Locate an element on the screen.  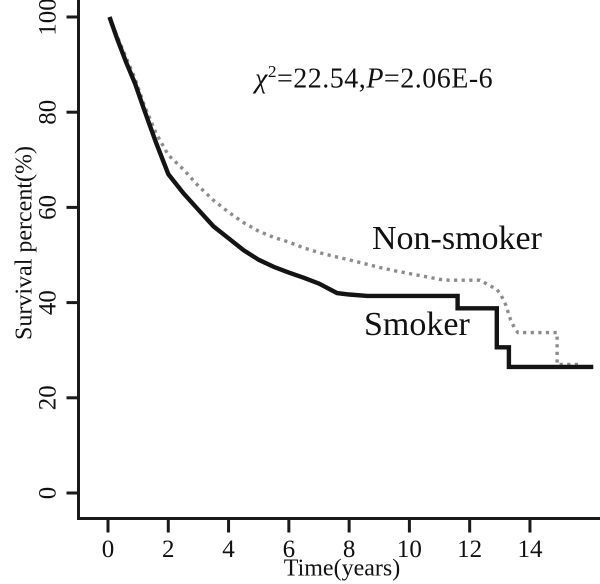
x-tick-label-2: 2 is located at coordinates (168, 549).